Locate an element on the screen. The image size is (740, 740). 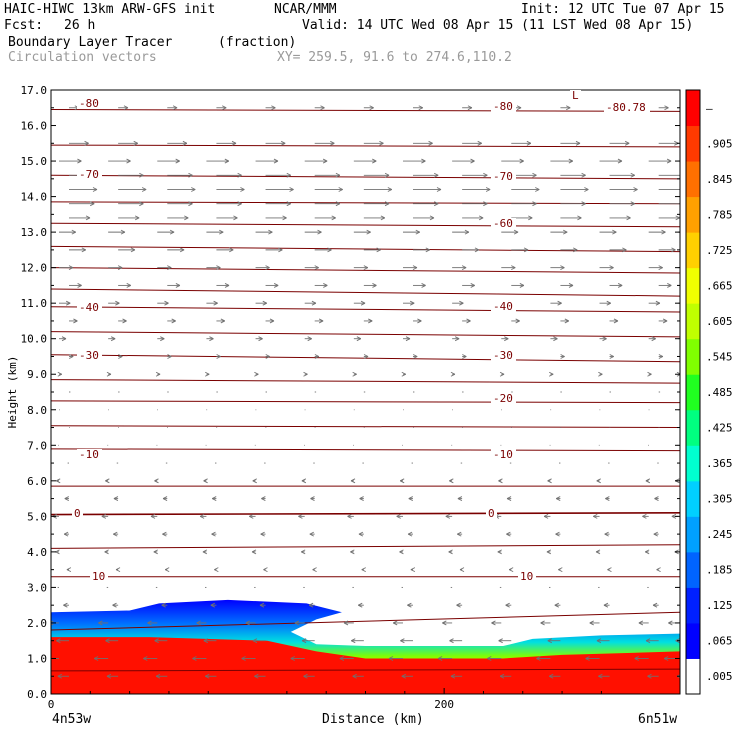
y-tick-label: 0.0 is located at coordinates (37, 694).